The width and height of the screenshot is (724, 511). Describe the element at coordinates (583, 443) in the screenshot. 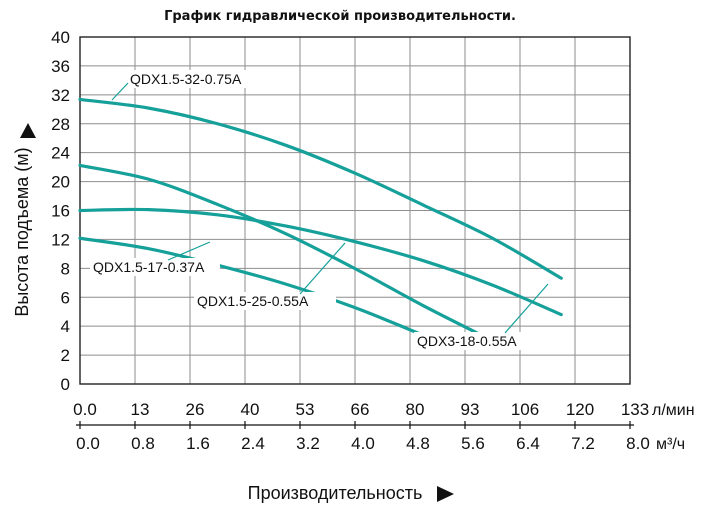

I see `x-tick-label-m3h: 7.2` at that location.